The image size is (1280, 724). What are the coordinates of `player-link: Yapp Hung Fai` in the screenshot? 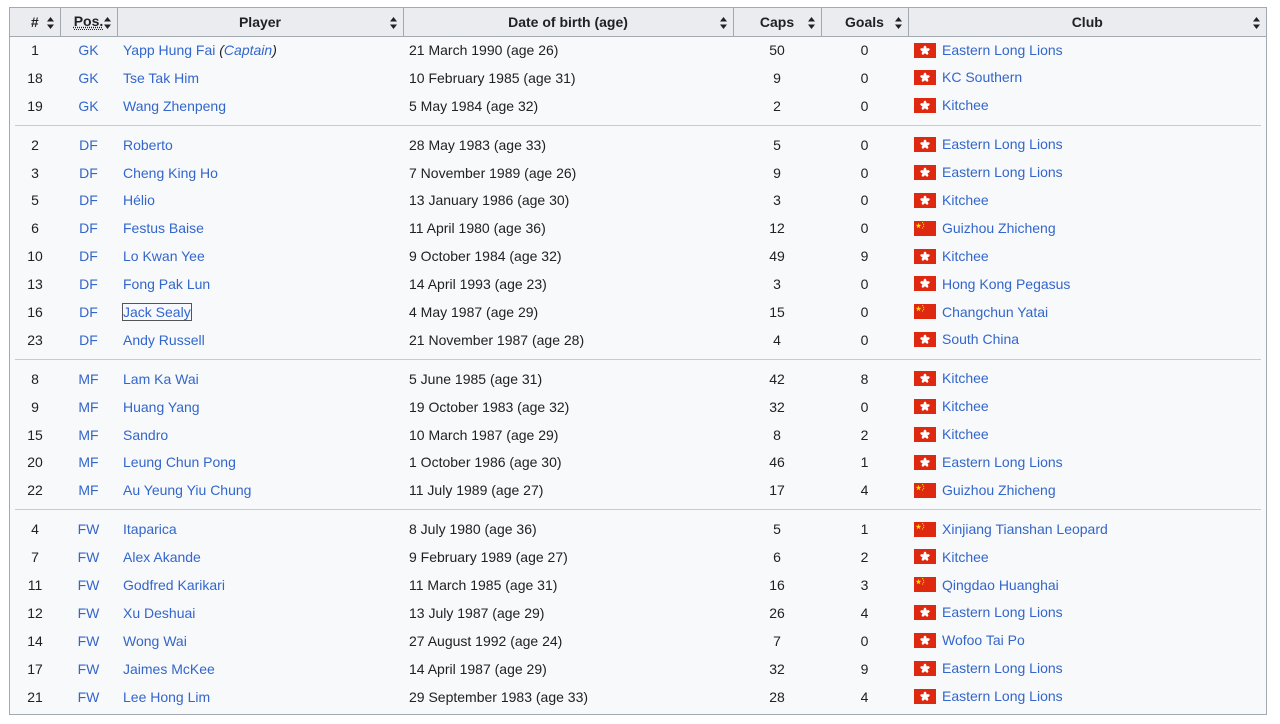 It's located at (169, 50).